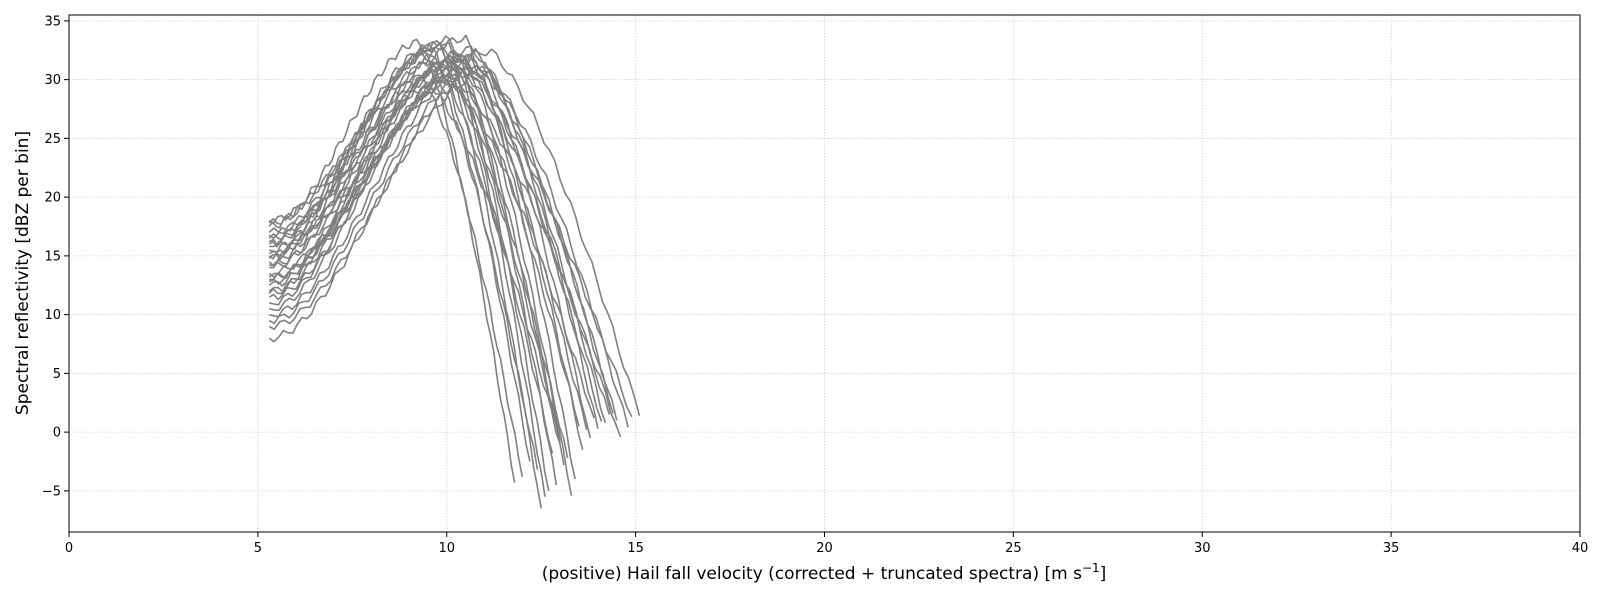 Image resolution: width=1600 pixels, height=600 pixels. I want to click on x-tick-label: 5, so click(258, 548).